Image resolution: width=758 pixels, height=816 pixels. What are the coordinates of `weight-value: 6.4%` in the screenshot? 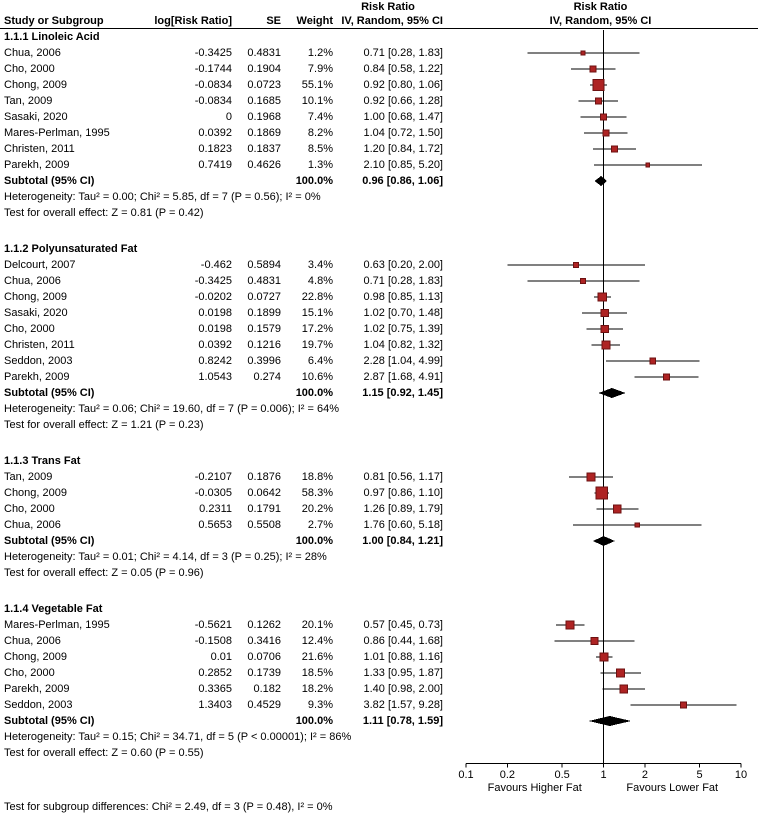 It's located at (320, 361).